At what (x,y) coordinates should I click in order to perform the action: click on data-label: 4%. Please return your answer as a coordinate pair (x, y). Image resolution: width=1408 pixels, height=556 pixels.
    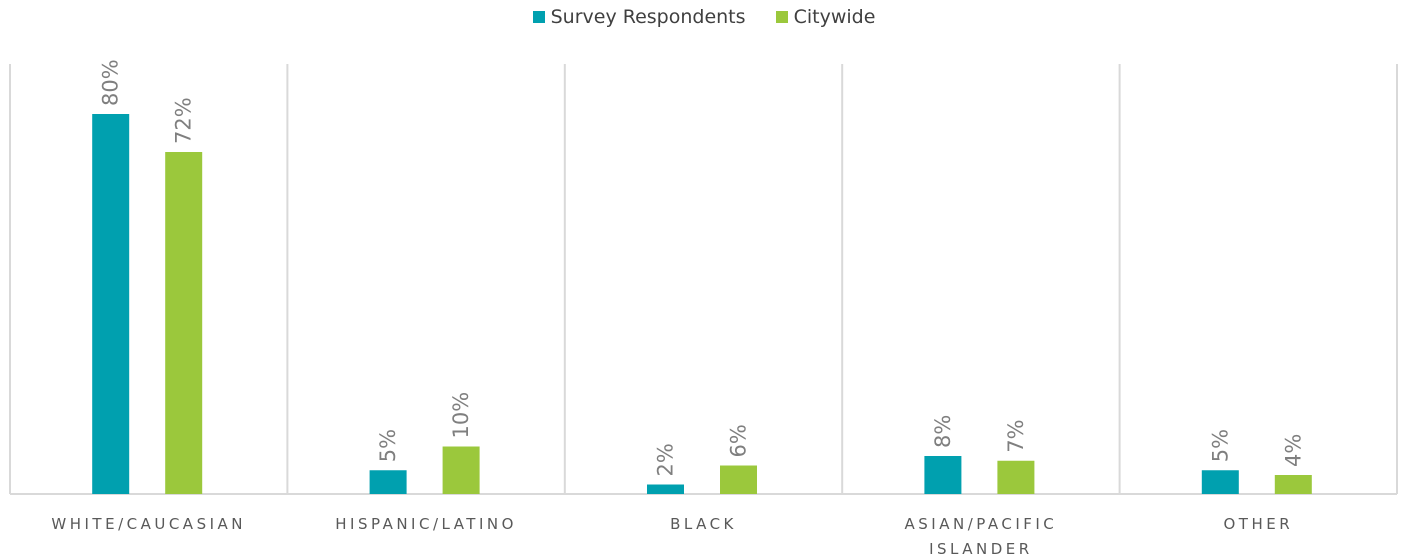
    Looking at the image, I should click on (1293, 450).